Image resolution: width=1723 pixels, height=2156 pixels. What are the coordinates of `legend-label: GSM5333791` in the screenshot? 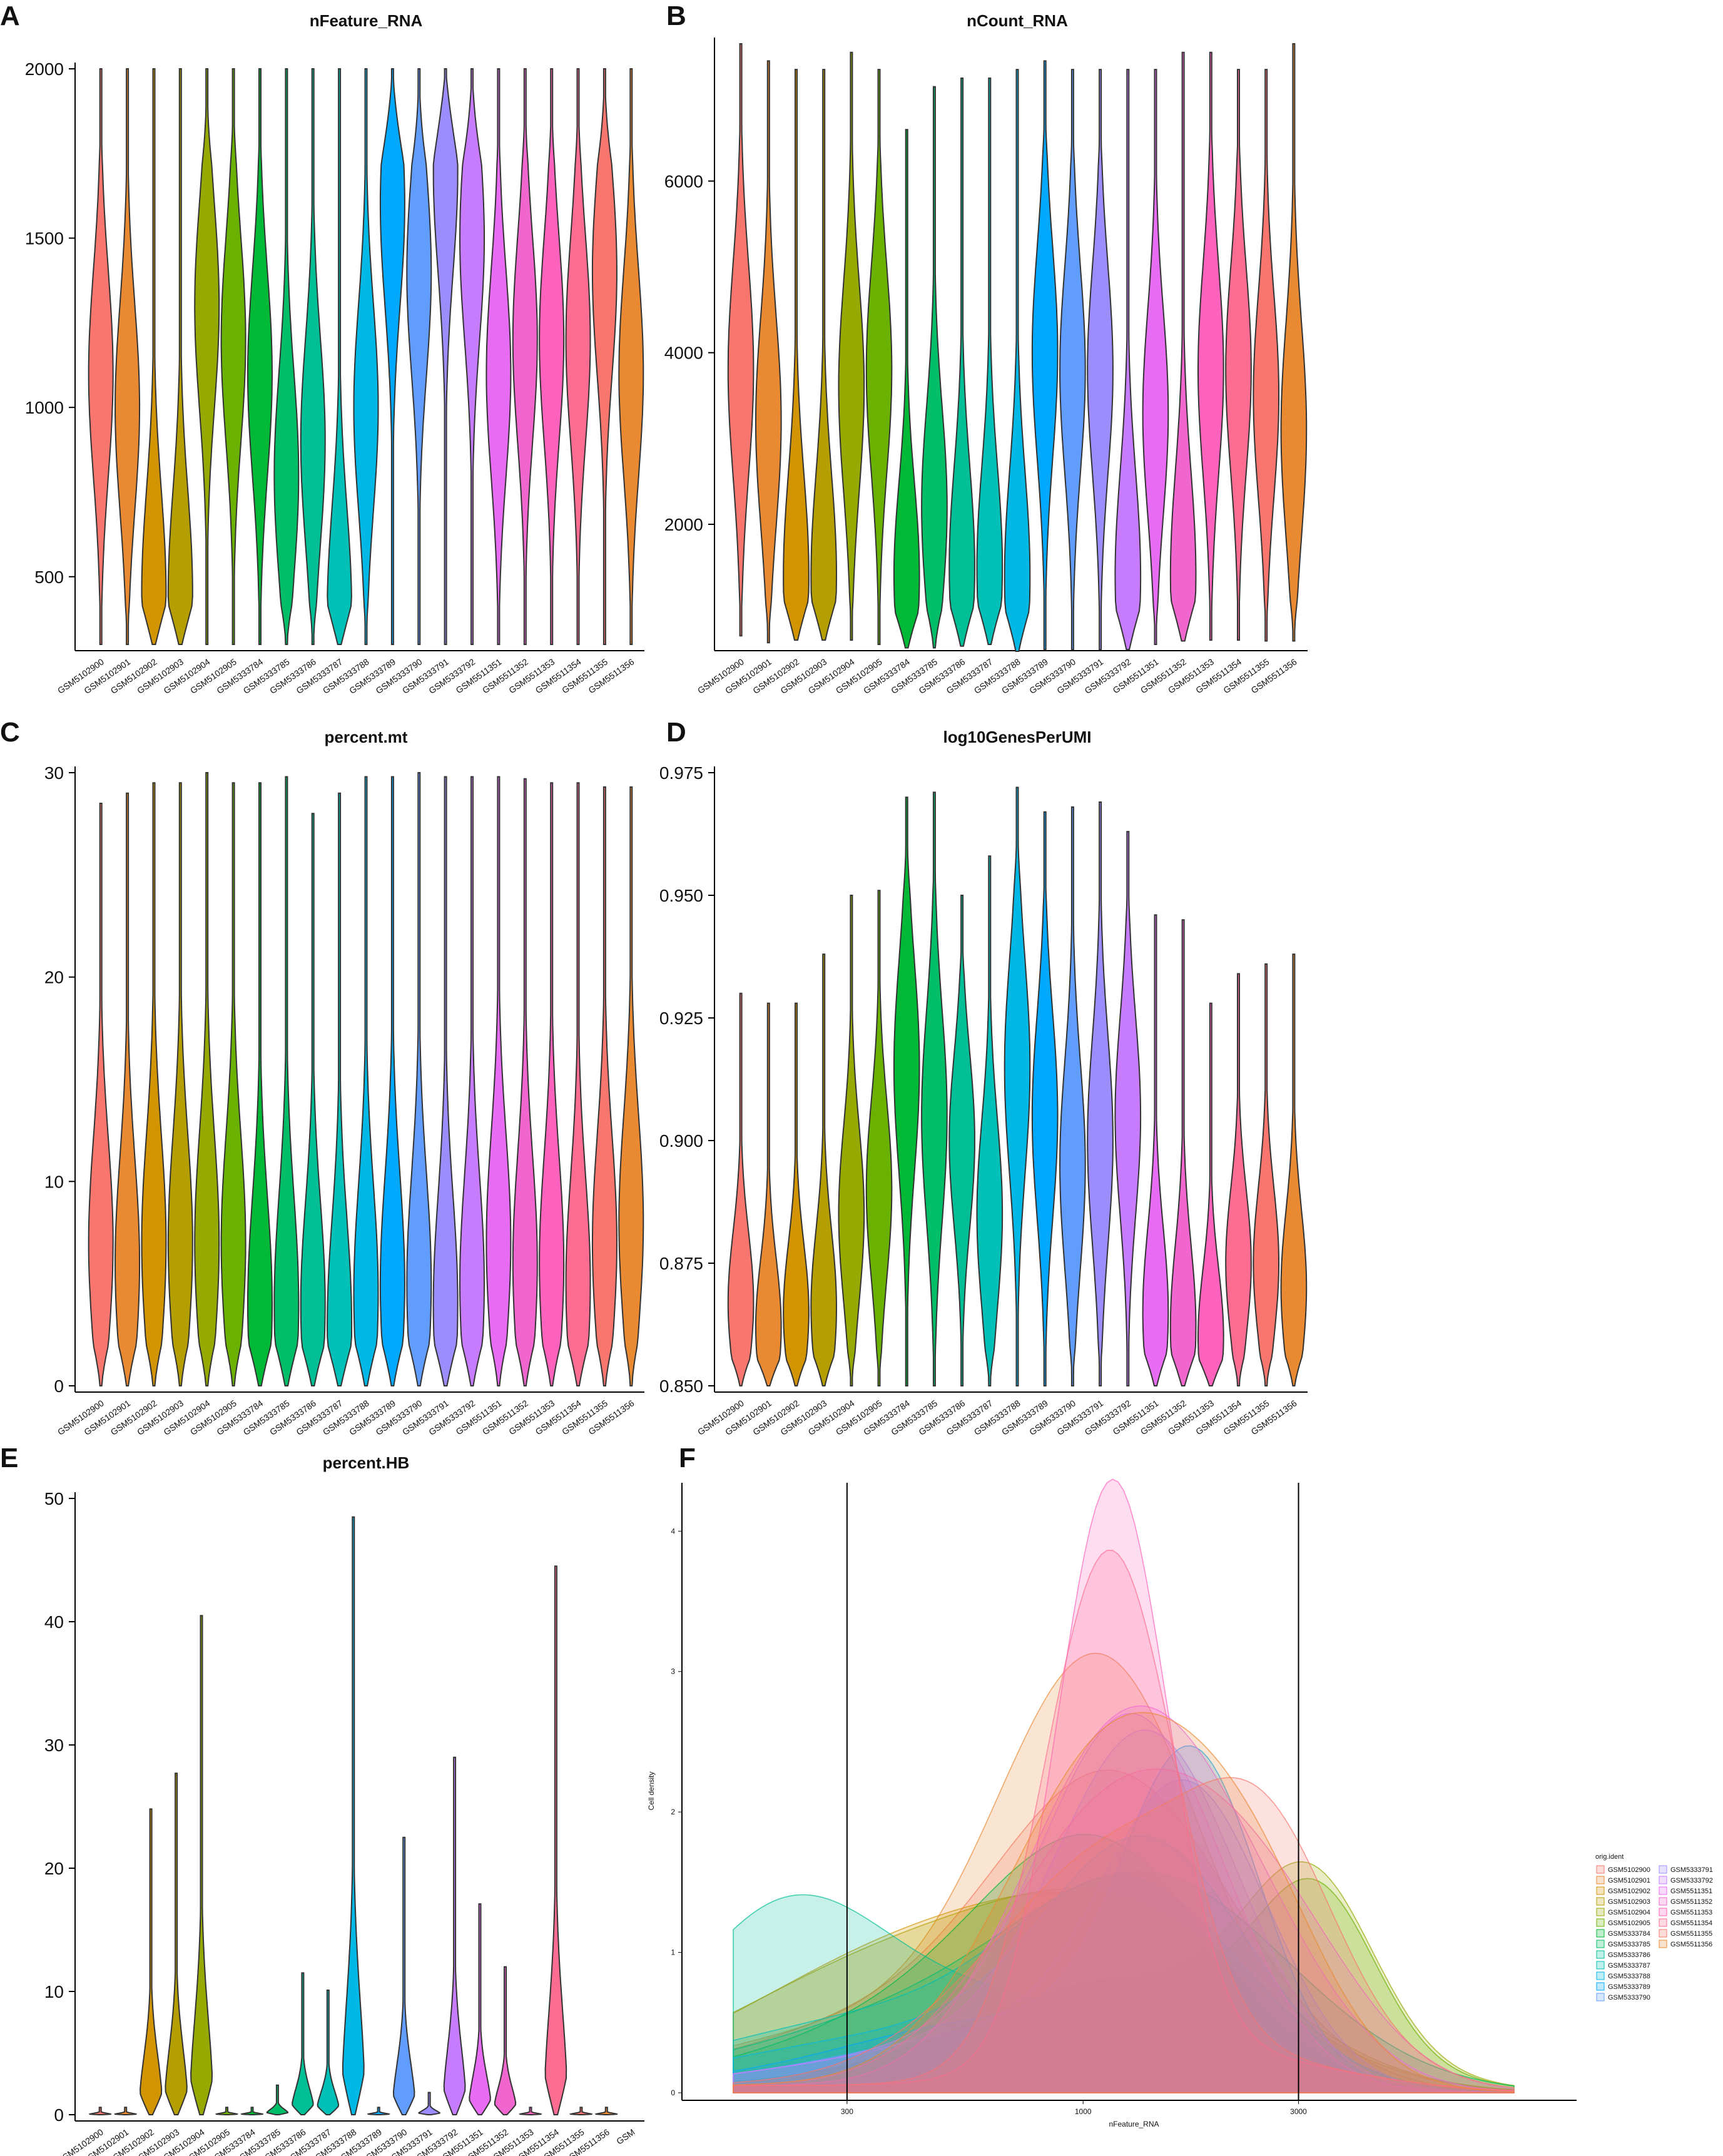 It's located at (1691, 1870).